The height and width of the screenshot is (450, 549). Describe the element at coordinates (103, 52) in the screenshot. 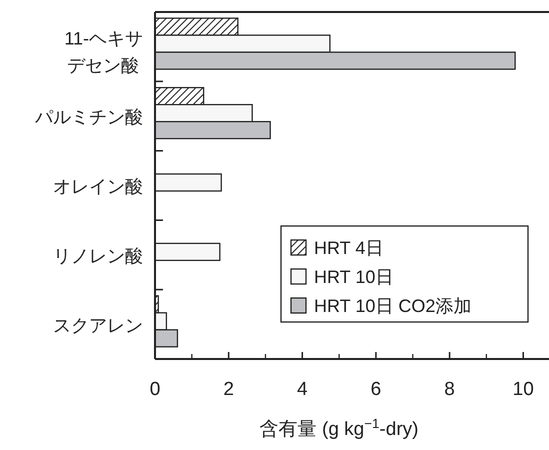

I see `y-tick-label: 11-ヘキサデセン酸` at that location.